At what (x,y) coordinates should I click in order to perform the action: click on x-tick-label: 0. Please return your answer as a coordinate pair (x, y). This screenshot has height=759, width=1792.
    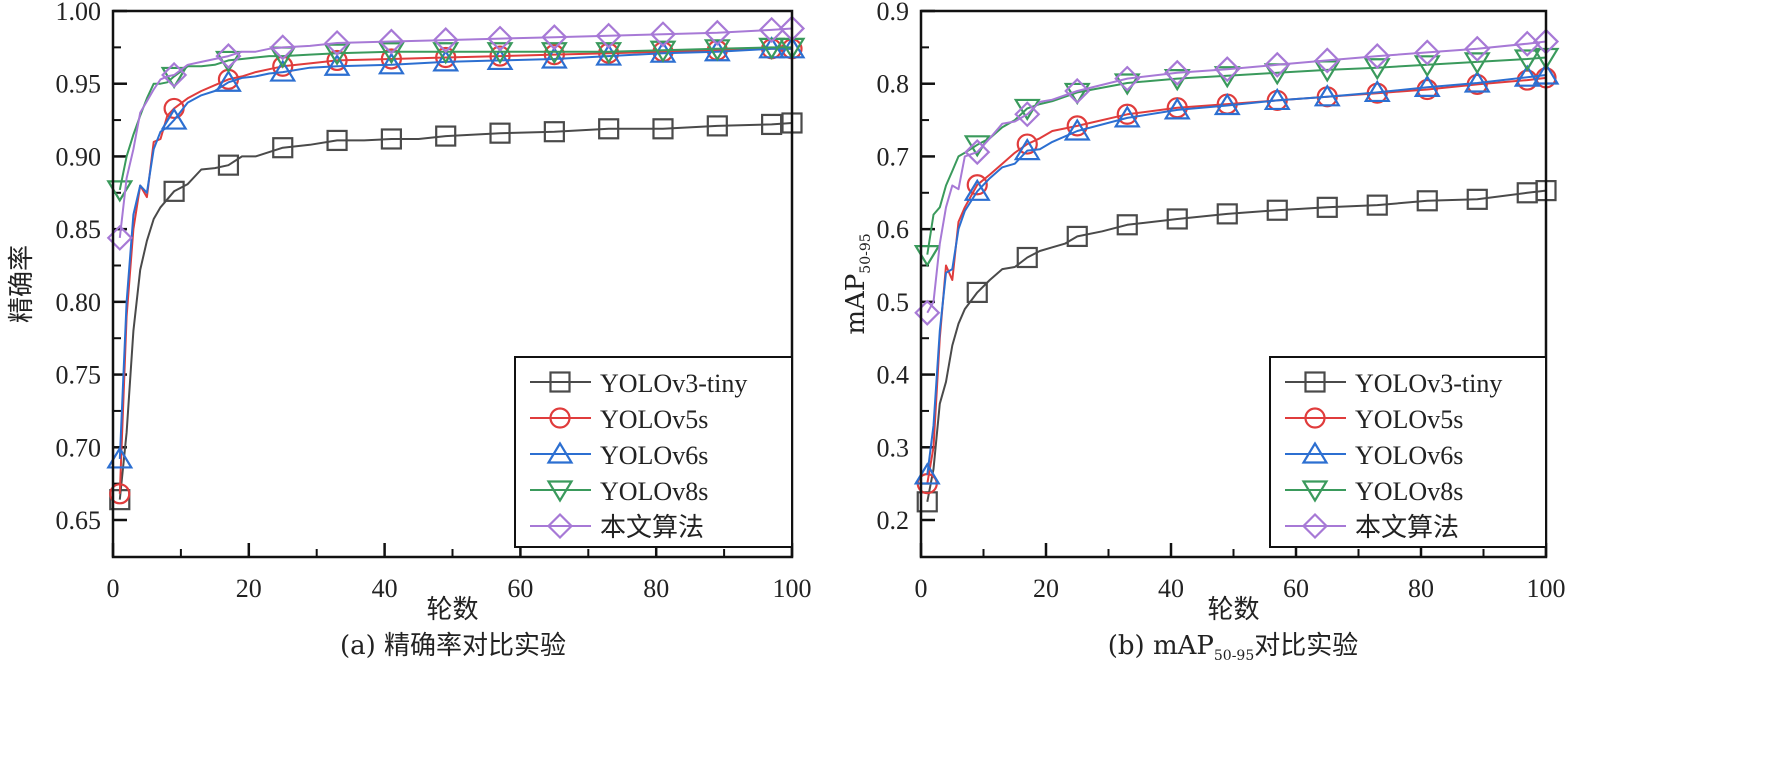
    Looking at the image, I should click on (113, 588).